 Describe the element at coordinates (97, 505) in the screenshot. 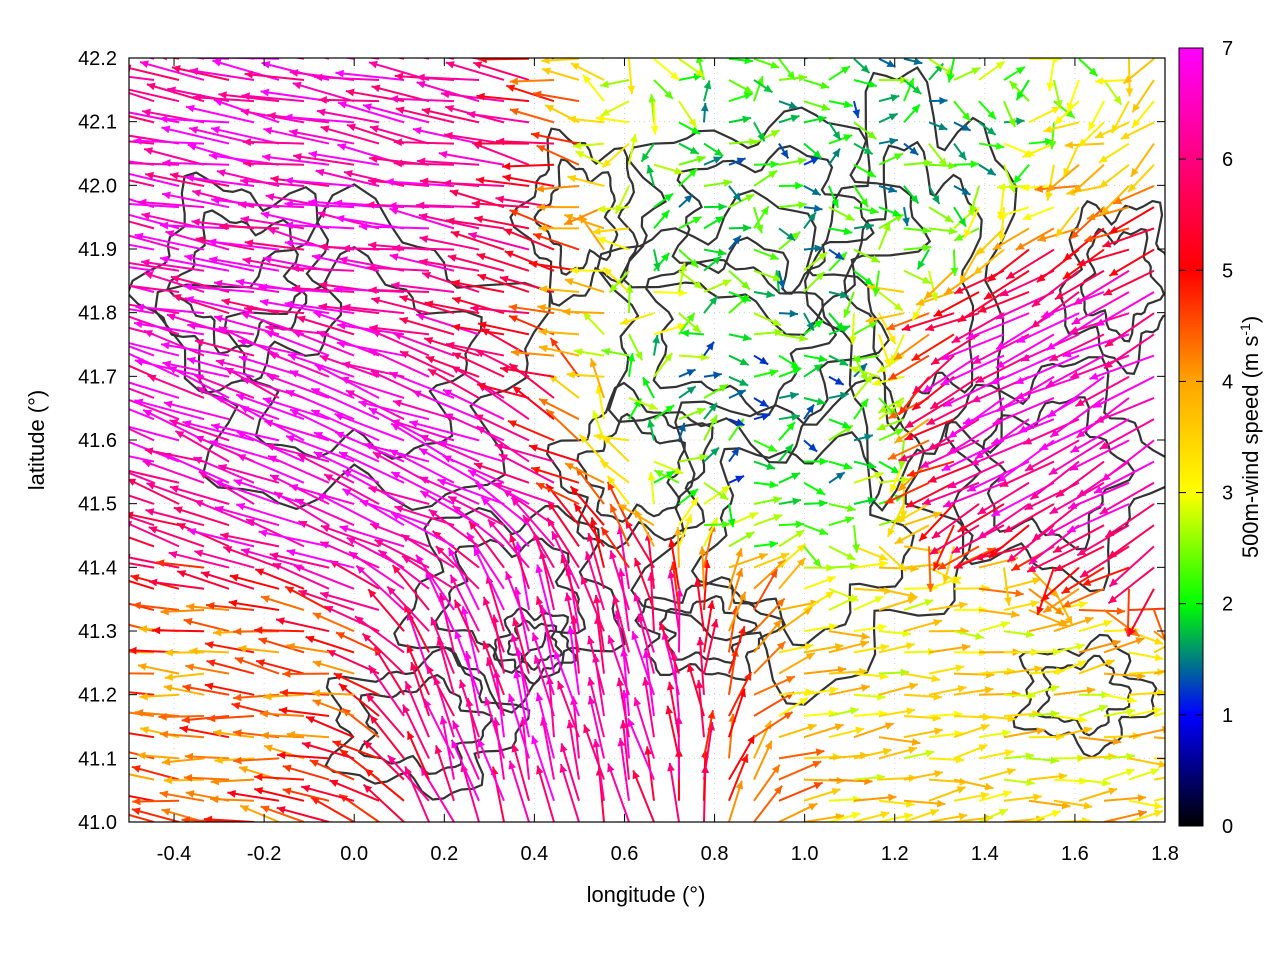

I see `y-tick-label: 41.5` at that location.